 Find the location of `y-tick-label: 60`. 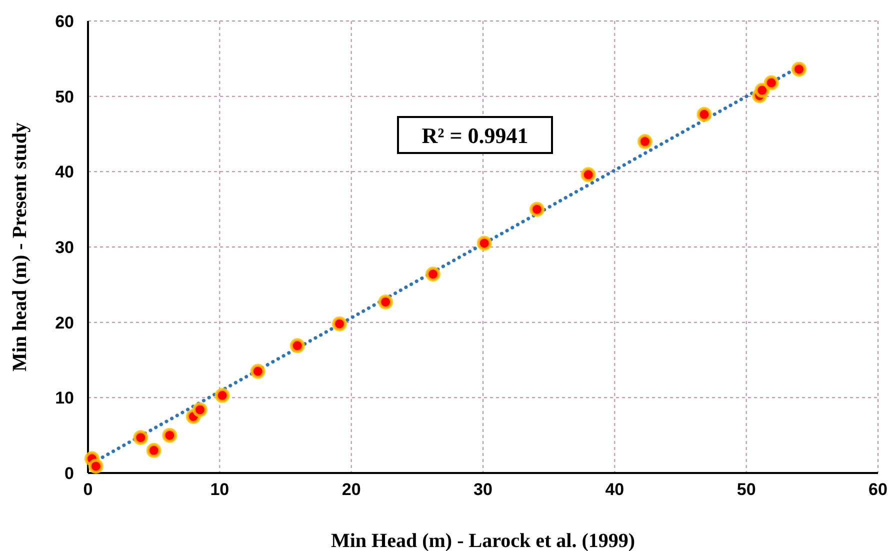

y-tick-label: 60 is located at coordinates (64, 21).